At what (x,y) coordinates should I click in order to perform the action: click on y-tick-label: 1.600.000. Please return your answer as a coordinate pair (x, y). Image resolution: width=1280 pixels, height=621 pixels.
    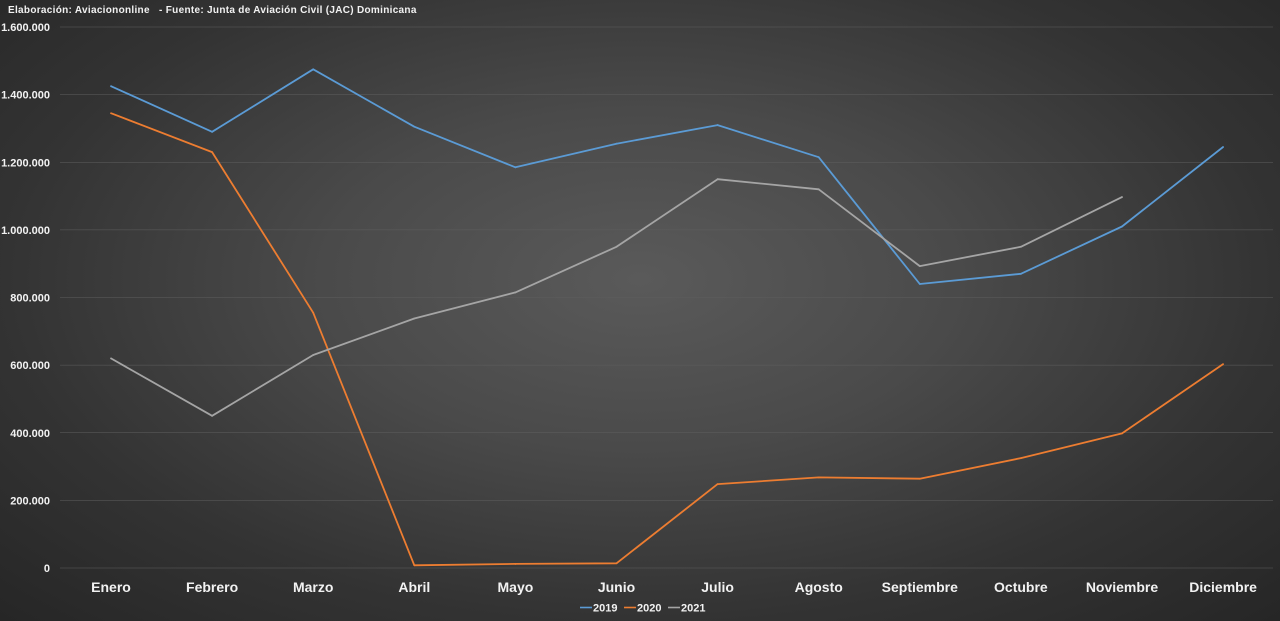
    Looking at the image, I should click on (25, 28).